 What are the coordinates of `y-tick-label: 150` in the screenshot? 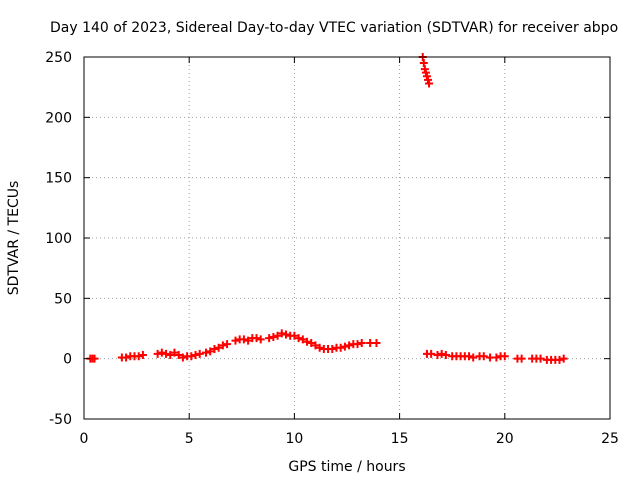 It's located at (58, 179).